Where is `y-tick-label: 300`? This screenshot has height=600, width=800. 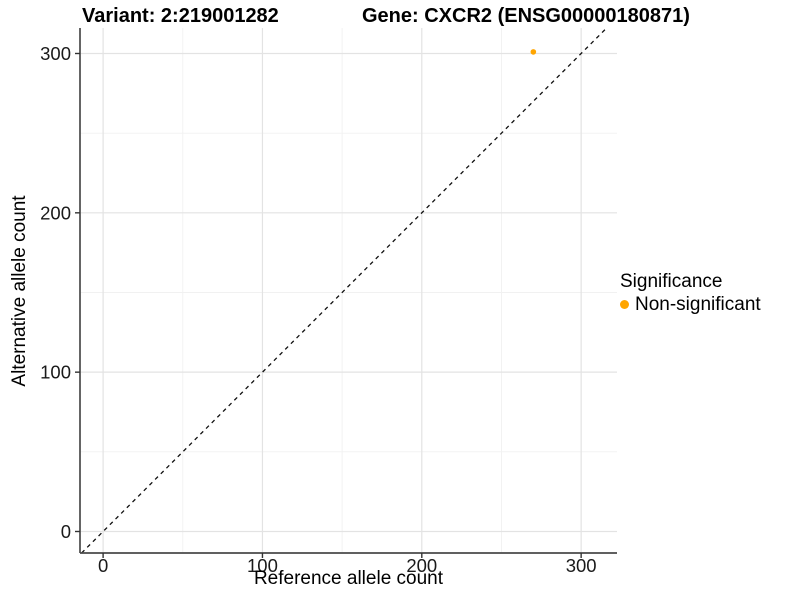 y-tick-label: 300 is located at coordinates (55, 53).